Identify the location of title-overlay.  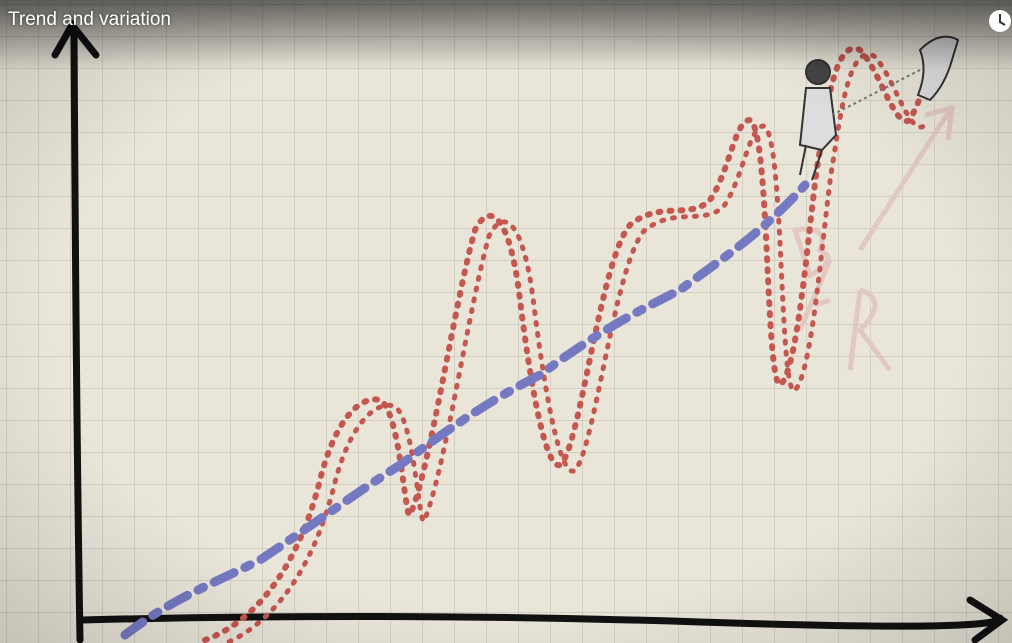
(506, 35).